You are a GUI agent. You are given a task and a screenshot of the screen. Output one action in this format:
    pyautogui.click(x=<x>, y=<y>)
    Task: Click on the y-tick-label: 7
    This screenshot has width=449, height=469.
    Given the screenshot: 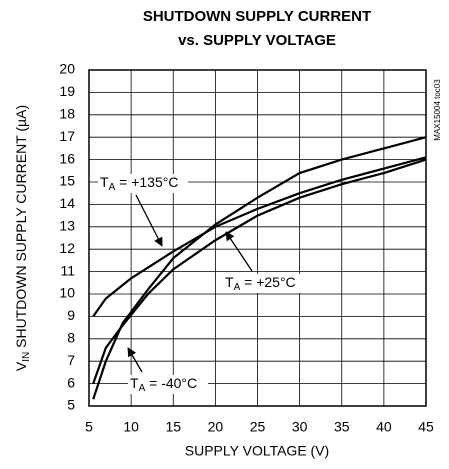 What is the action you would take?
    pyautogui.click(x=71, y=360)
    